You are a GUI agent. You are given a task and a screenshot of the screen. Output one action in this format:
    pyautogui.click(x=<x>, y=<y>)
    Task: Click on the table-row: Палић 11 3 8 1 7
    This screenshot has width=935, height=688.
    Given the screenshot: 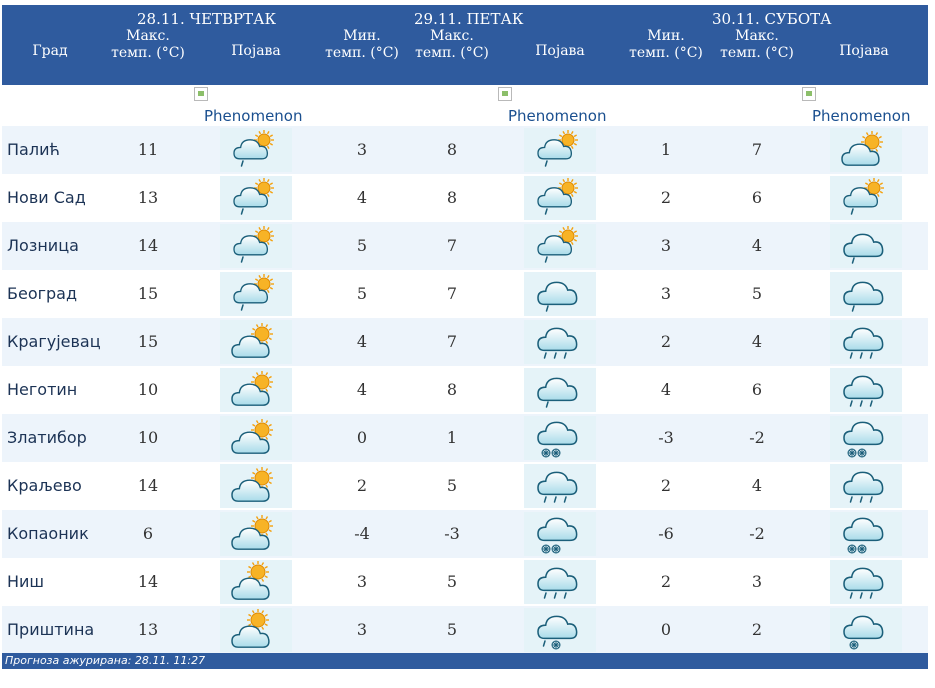 What is the action you would take?
    pyautogui.click(x=465, y=150)
    